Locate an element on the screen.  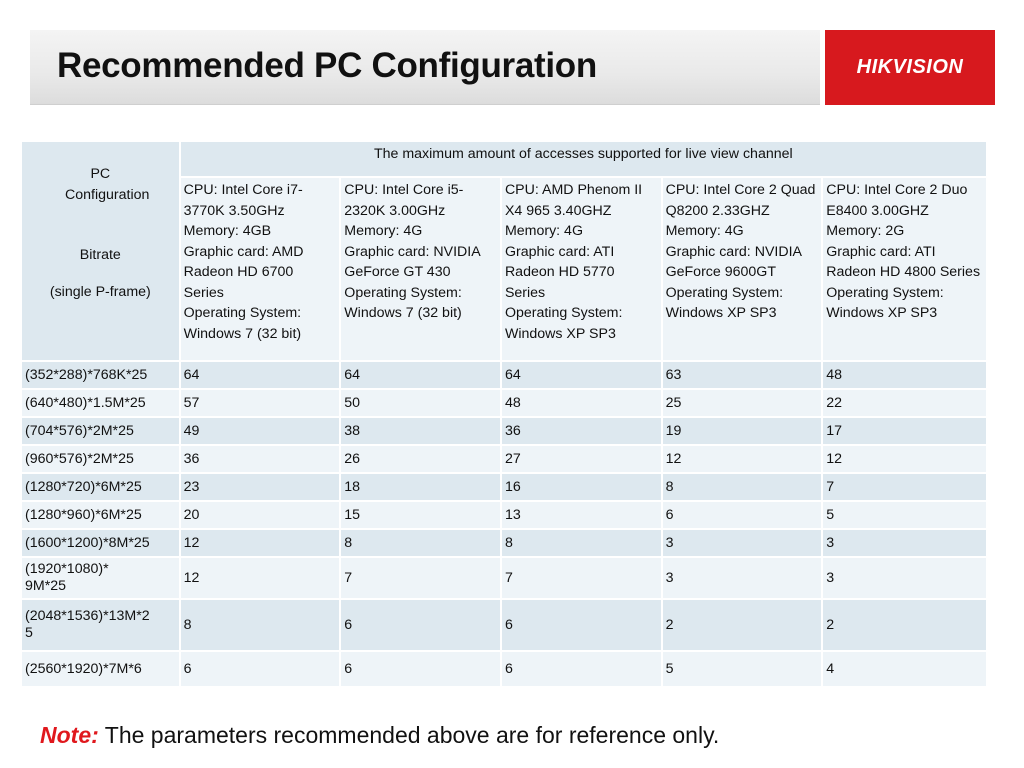
row-label: (1280*720)*6M*25 is located at coordinates (100, 487).